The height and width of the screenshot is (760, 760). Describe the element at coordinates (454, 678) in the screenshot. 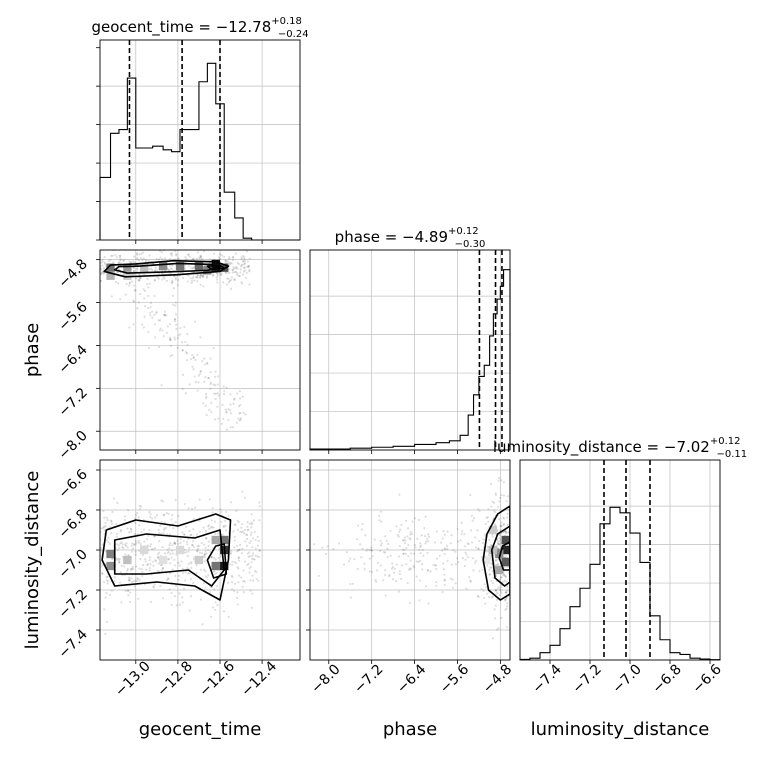

I see `x-tick-label: −5.6` at that location.